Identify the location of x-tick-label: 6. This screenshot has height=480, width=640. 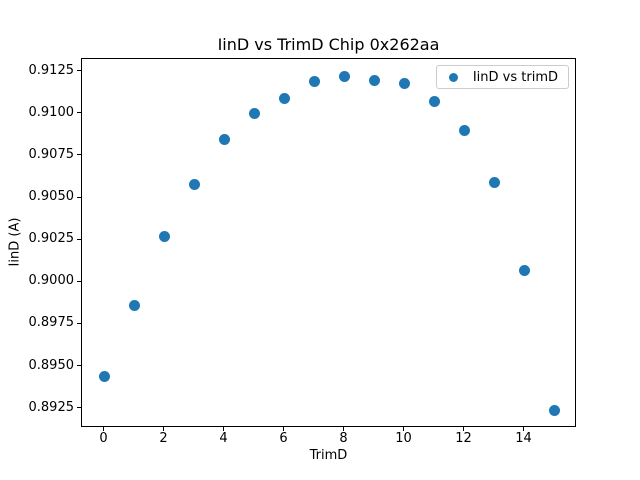
(283, 438).